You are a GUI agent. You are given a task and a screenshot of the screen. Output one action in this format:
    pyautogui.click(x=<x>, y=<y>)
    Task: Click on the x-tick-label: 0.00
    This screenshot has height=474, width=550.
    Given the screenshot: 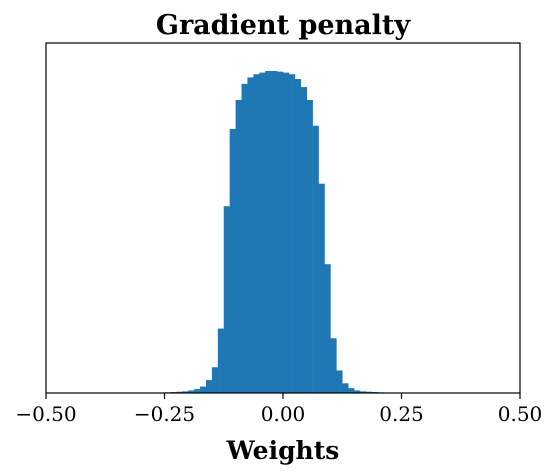 What is the action you would take?
    pyautogui.click(x=283, y=414)
    